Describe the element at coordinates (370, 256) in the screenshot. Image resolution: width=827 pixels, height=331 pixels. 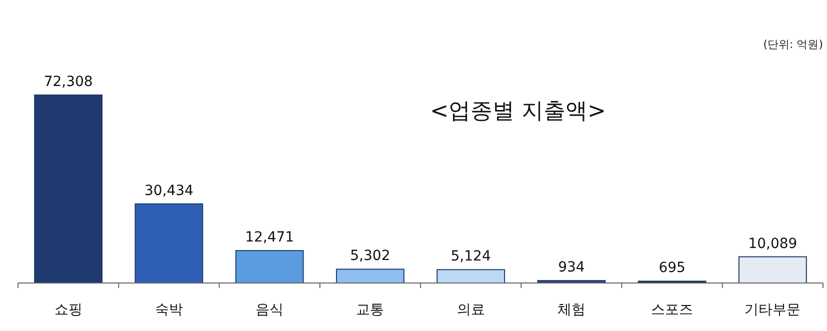
I see `data-label: 5,302` at that location.